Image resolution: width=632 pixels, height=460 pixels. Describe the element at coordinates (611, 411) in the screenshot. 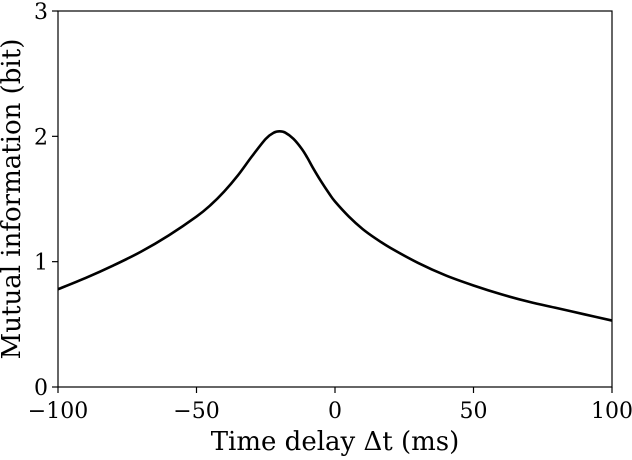

I see `x-tick-label: 100` at that location.